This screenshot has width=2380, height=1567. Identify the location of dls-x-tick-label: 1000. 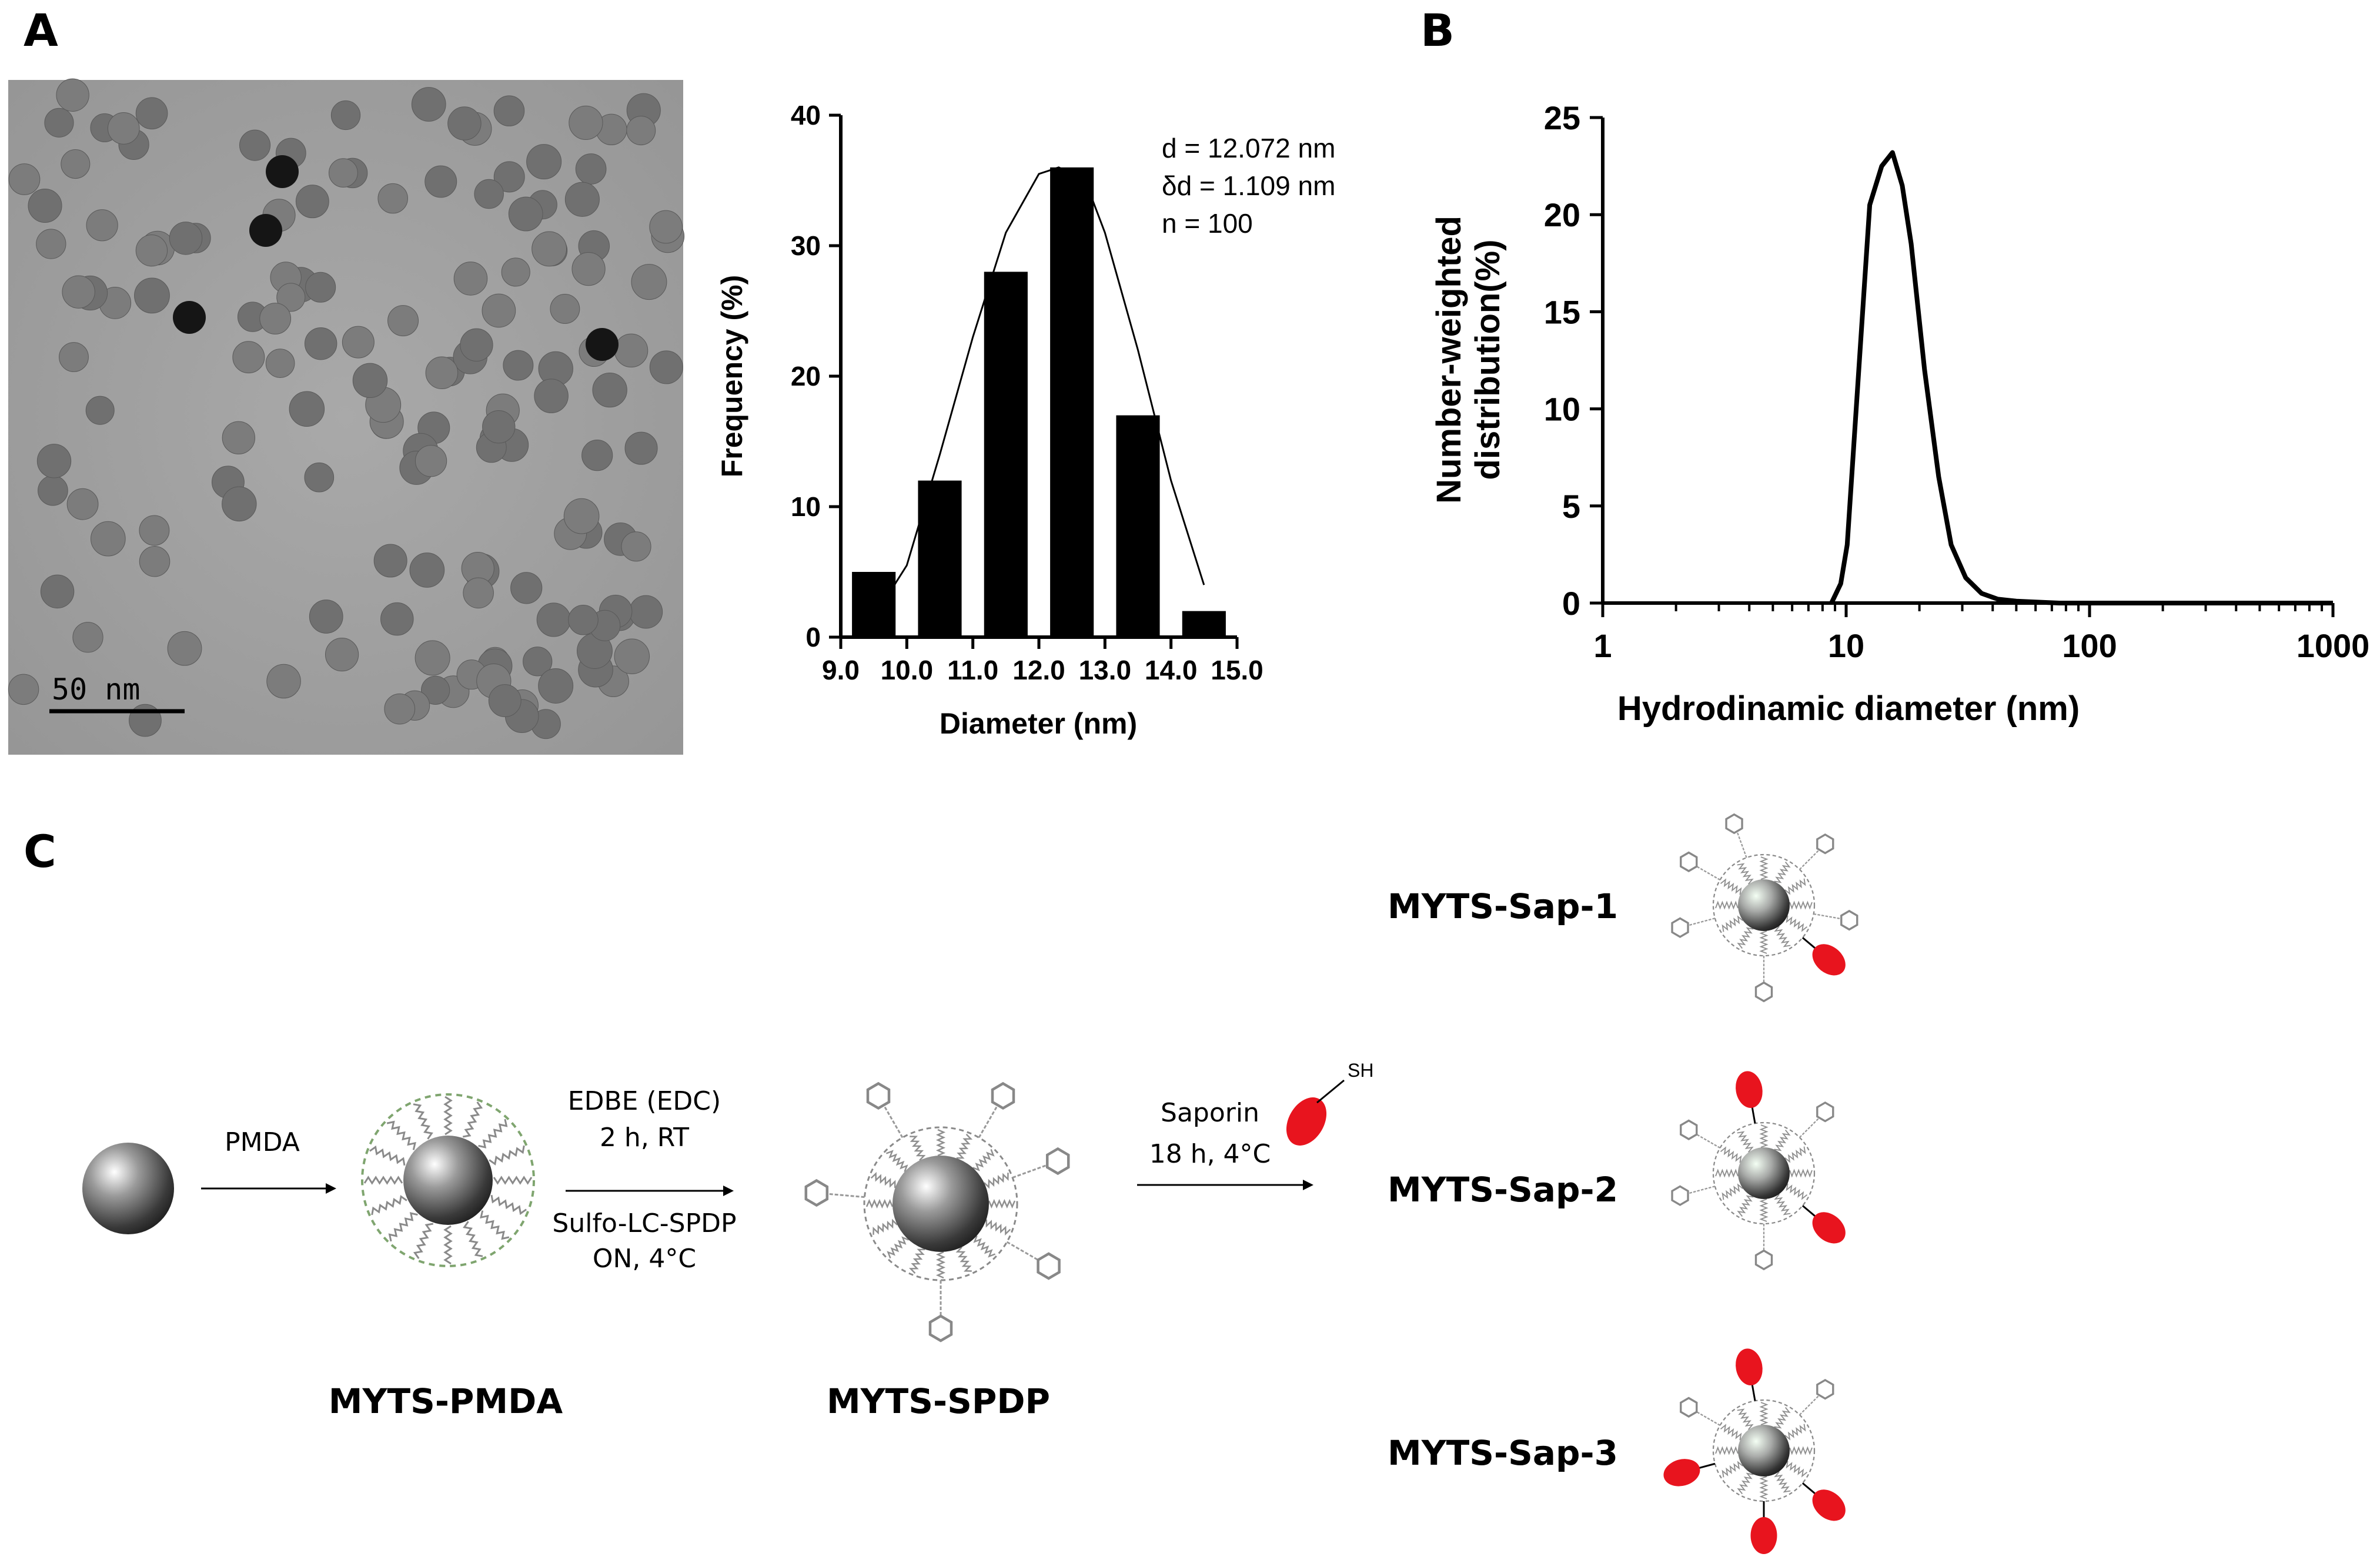
(2333, 645).